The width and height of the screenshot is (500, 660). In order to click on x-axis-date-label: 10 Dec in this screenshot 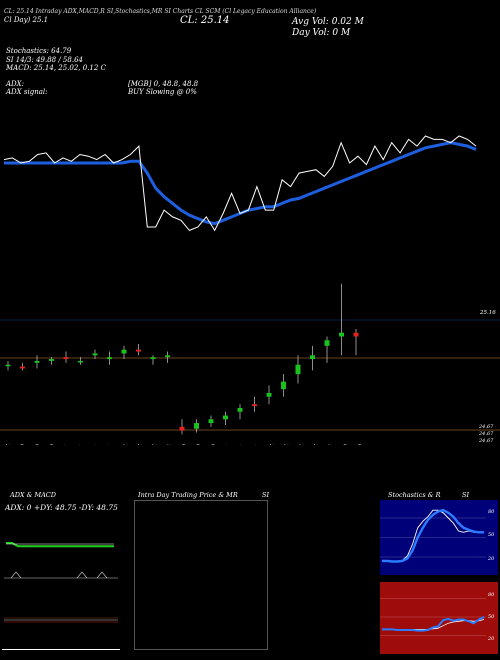, I will do `click(66, 444)`.